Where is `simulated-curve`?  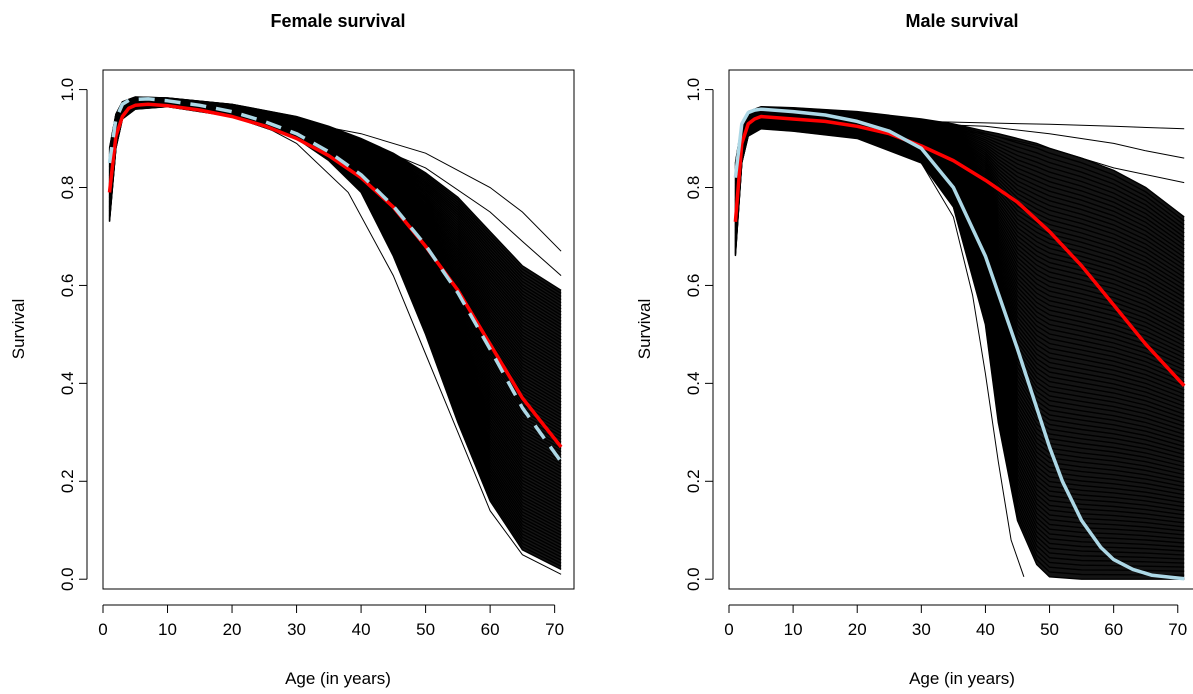
simulated-curve is located at coordinates (335, 176).